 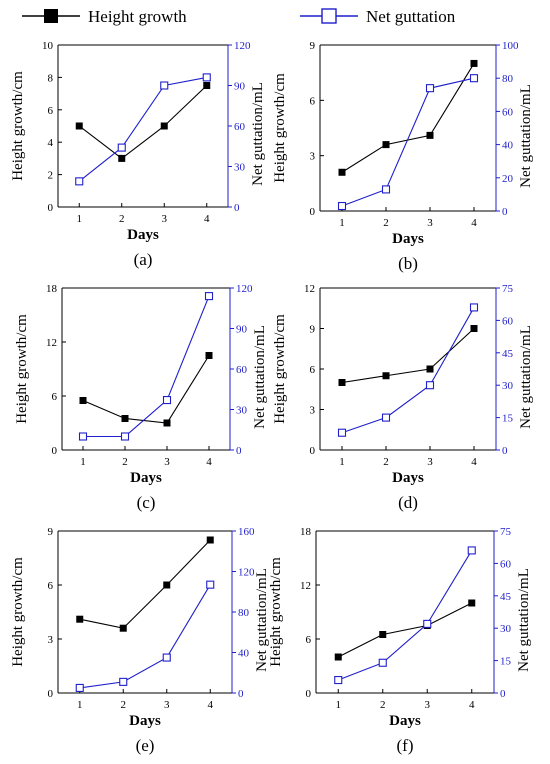 What do you see at coordinates (408, 502) in the screenshot?
I see `panel-label: (d)` at bounding box center [408, 502].